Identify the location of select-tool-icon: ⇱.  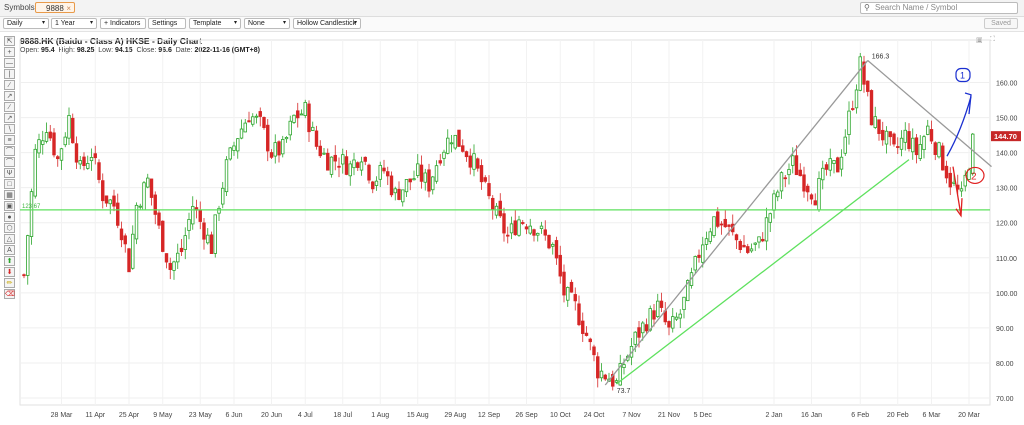
(9, 41).